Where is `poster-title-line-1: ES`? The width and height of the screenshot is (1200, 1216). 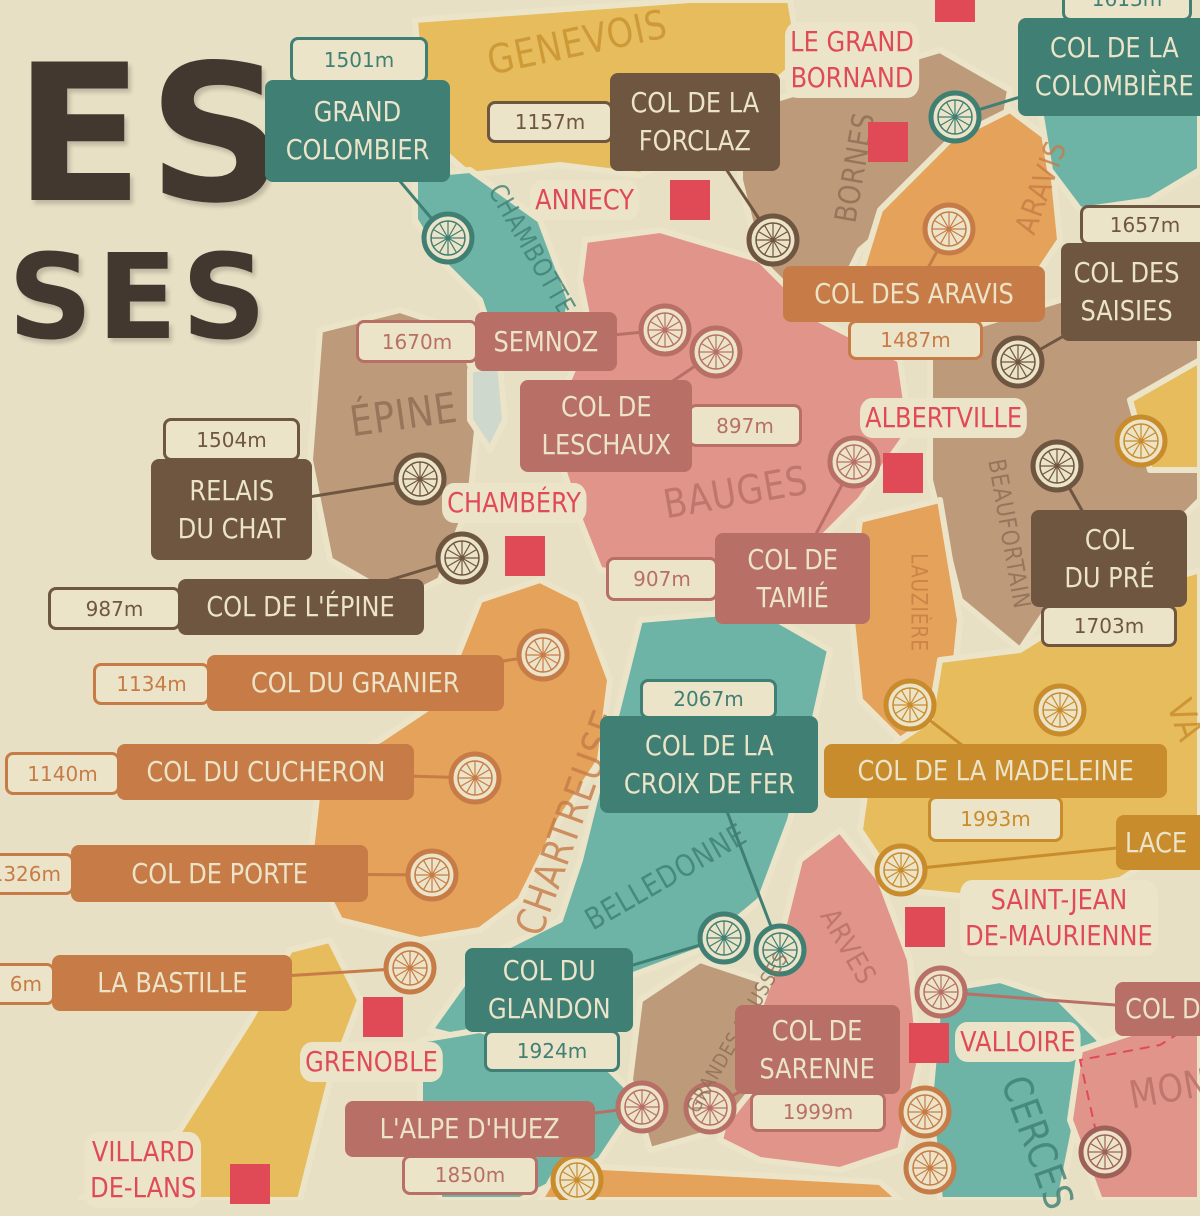
poster-title-line-1: ES is located at coordinates (151, 134).